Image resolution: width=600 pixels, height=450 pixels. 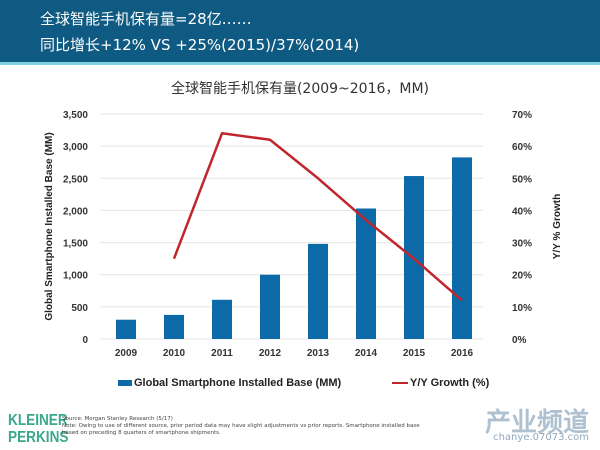 What do you see at coordinates (366, 353) in the screenshot?
I see `x-tick-label: 2014` at bounding box center [366, 353].